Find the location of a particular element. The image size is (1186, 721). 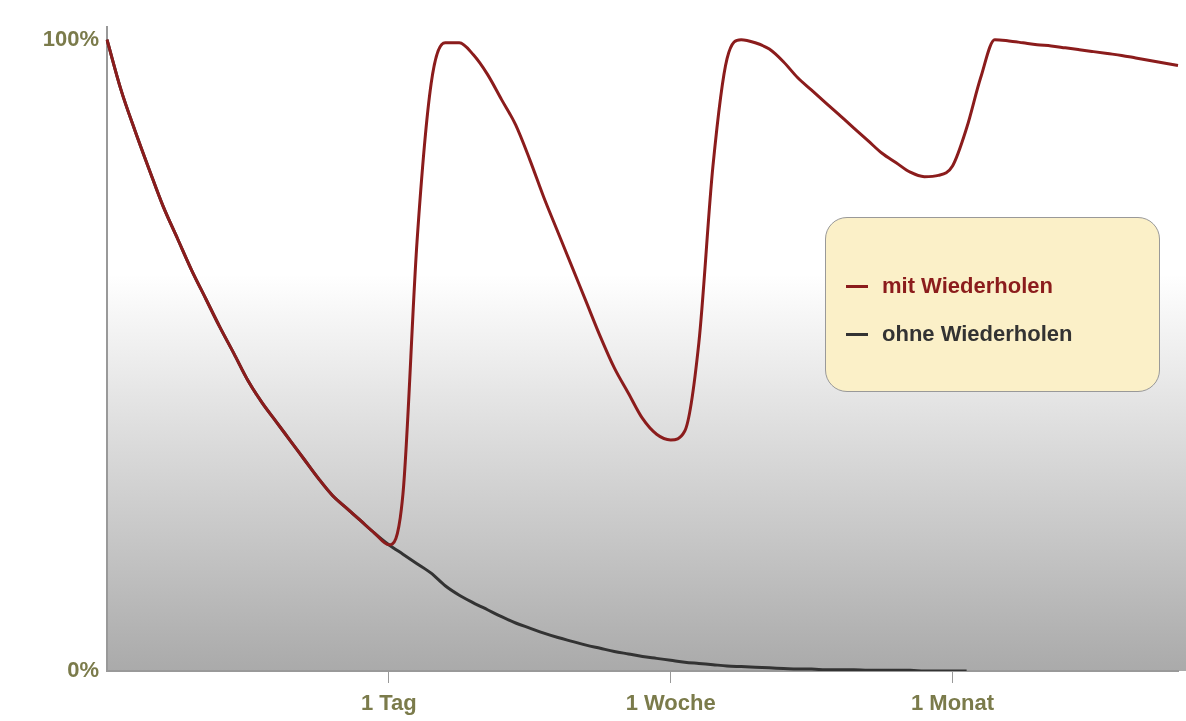

y-tick-label: 0% is located at coordinates (83, 670).